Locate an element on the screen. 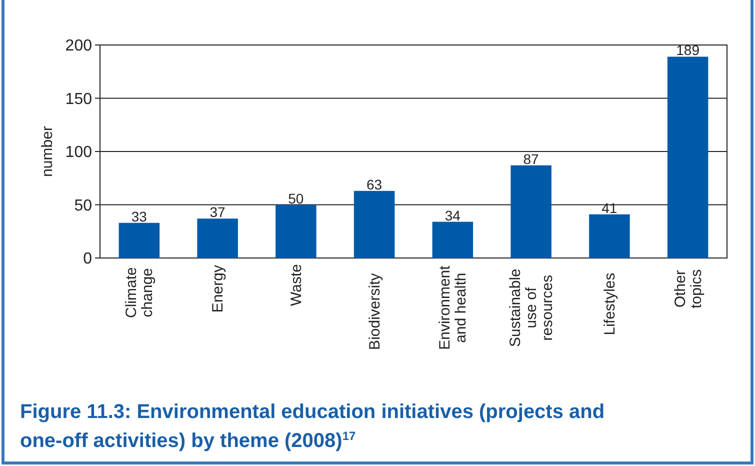 Image resolution: width=755 pixels, height=466 pixels. x-tick-label: Environment and health is located at coordinates (453, 307).